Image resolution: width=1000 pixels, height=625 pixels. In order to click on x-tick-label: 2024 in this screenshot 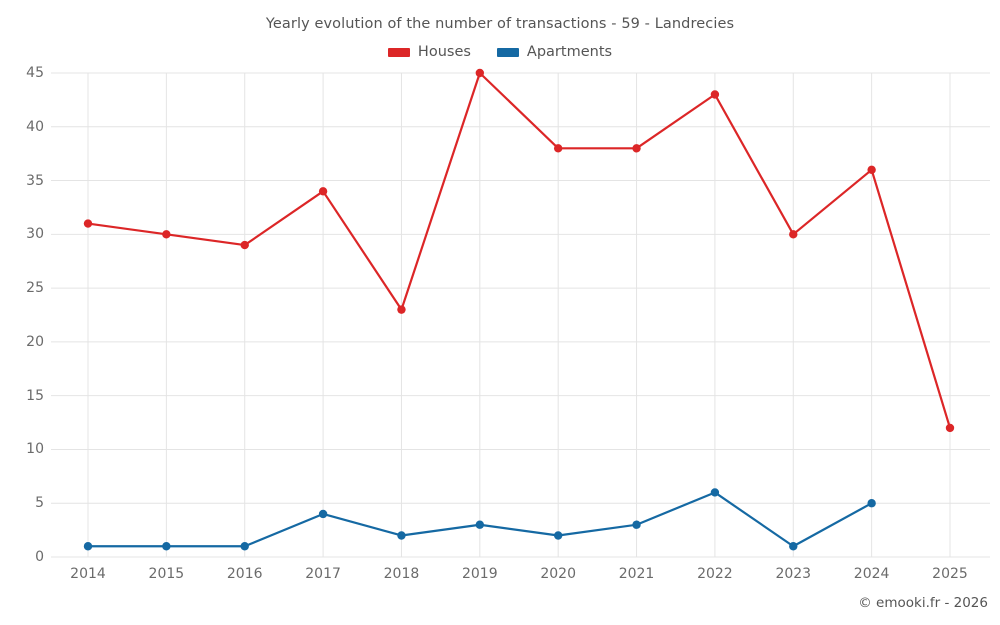, I will do `click(871, 574)`.